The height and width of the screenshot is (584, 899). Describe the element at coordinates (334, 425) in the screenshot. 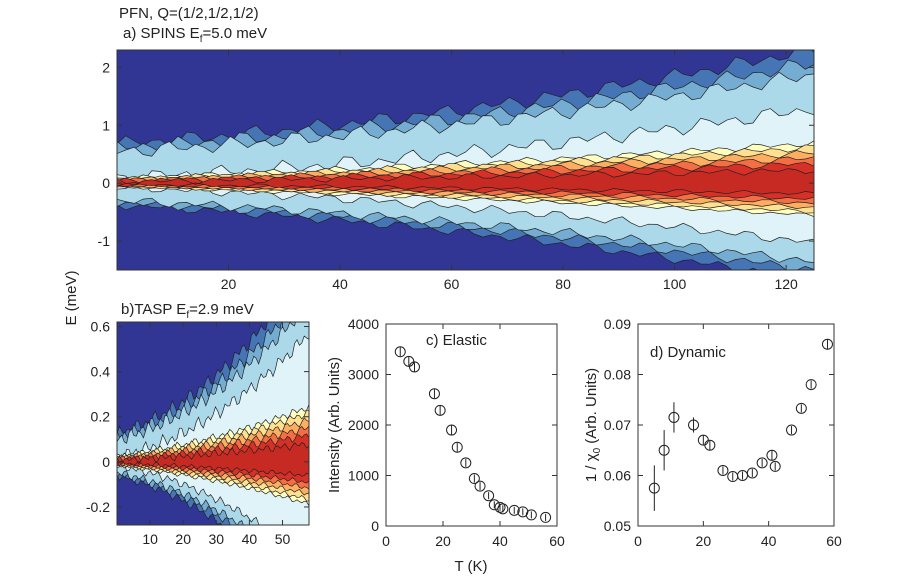

I see `panel-c-ylabel: Intensity (Arb. Units)` at that location.